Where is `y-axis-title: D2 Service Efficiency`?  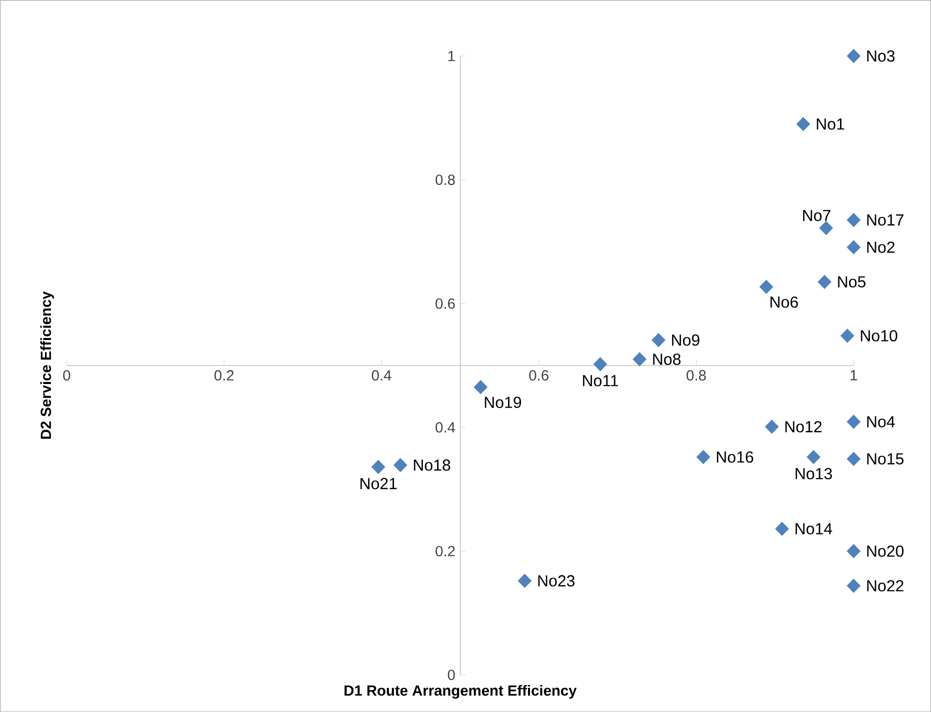
y-axis-title: D2 Service Efficiency is located at coordinates (47, 365).